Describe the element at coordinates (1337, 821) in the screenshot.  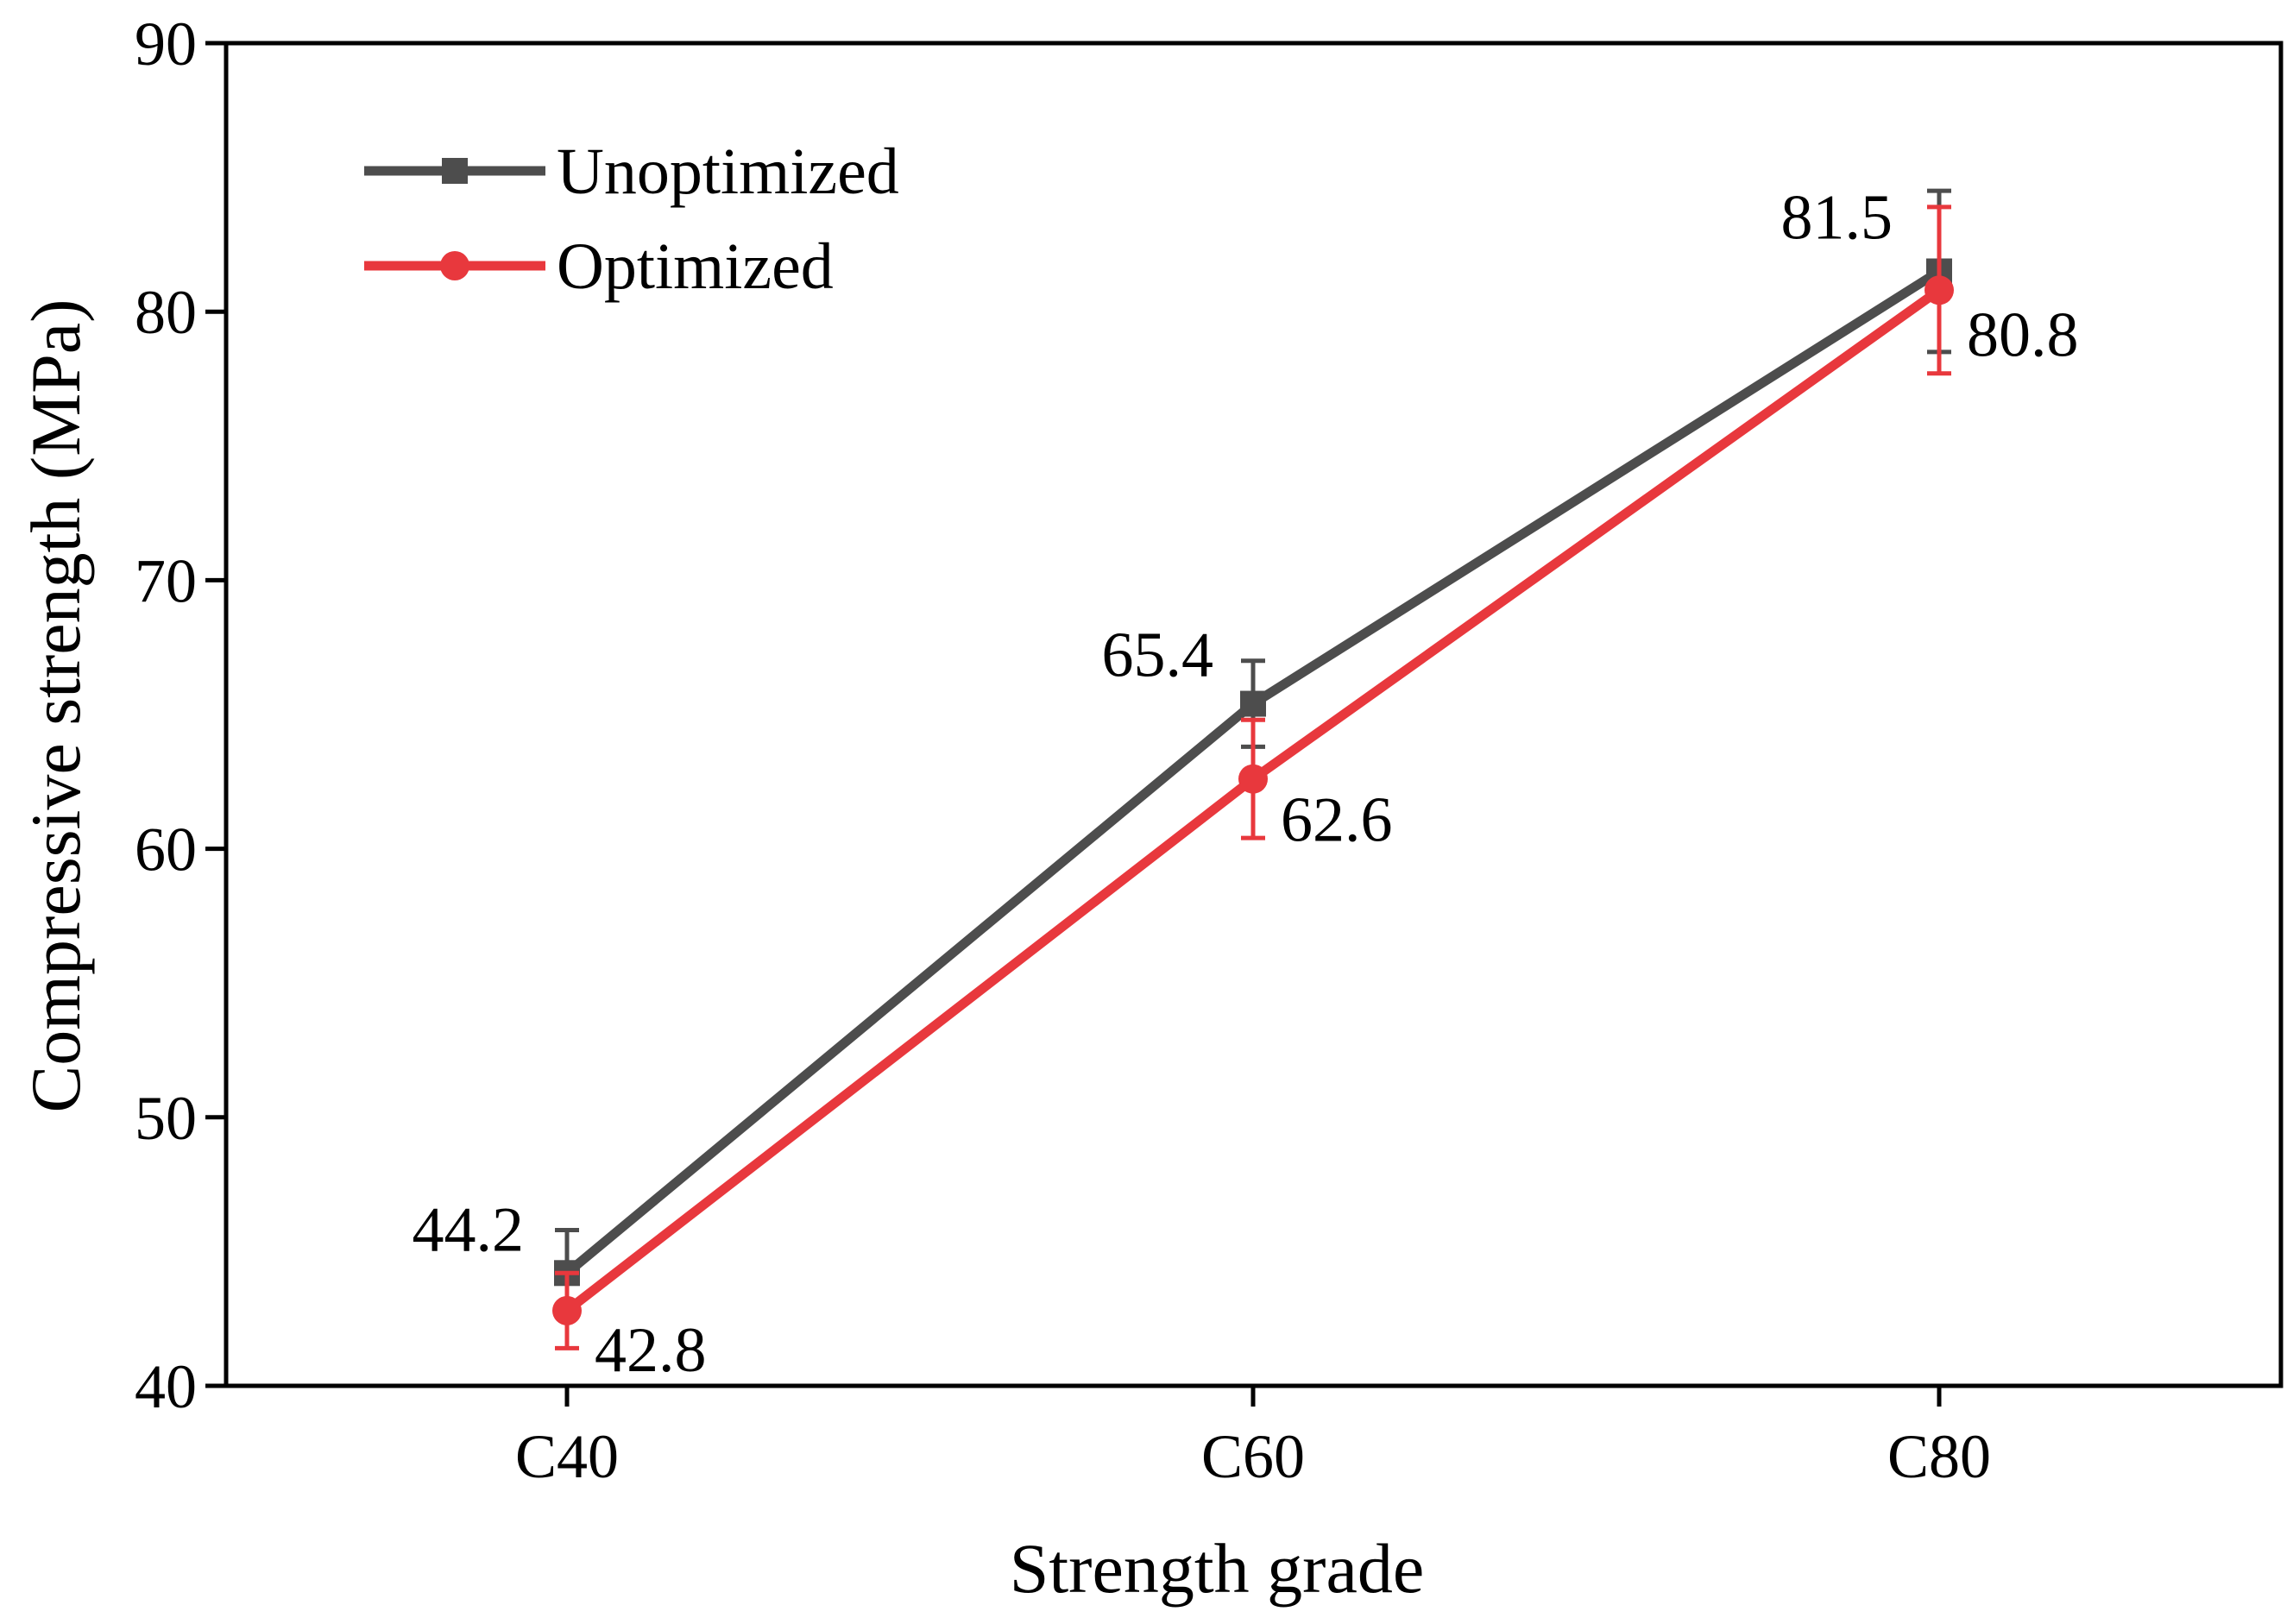
I see `data-label: 62.6` at that location.